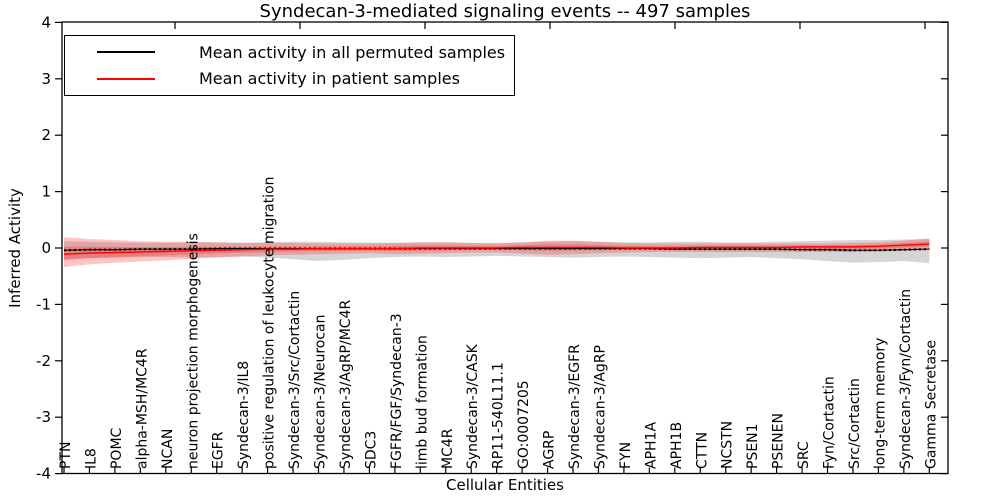  I want to click on legend-label-patient: Mean activity in patient samples, so click(329, 79).